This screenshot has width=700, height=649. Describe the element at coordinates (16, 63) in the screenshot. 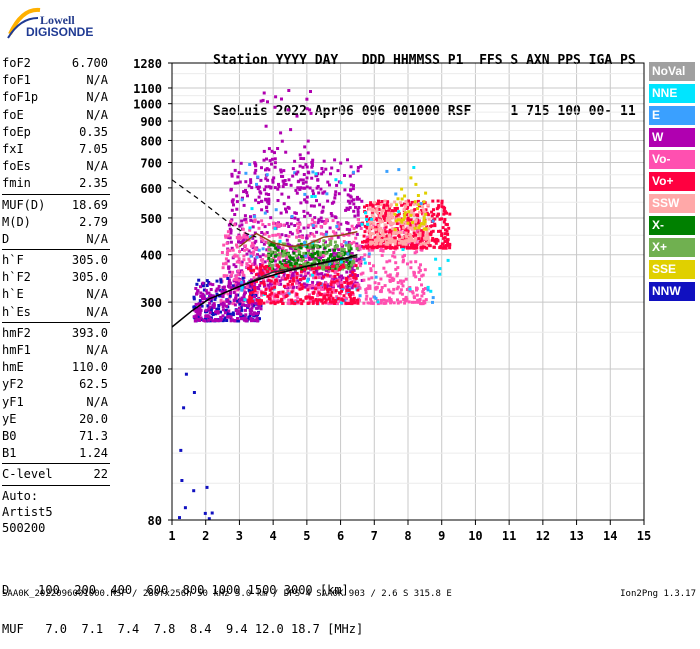

I see `param-name: foF2` at that location.